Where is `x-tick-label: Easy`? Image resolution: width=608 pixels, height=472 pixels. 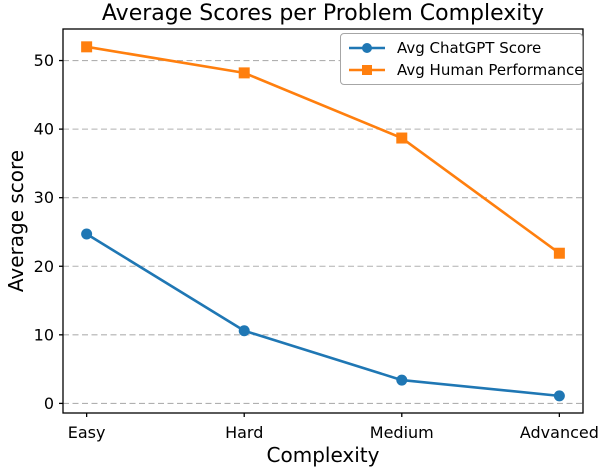 x-tick-label: Easy is located at coordinates (87, 432).